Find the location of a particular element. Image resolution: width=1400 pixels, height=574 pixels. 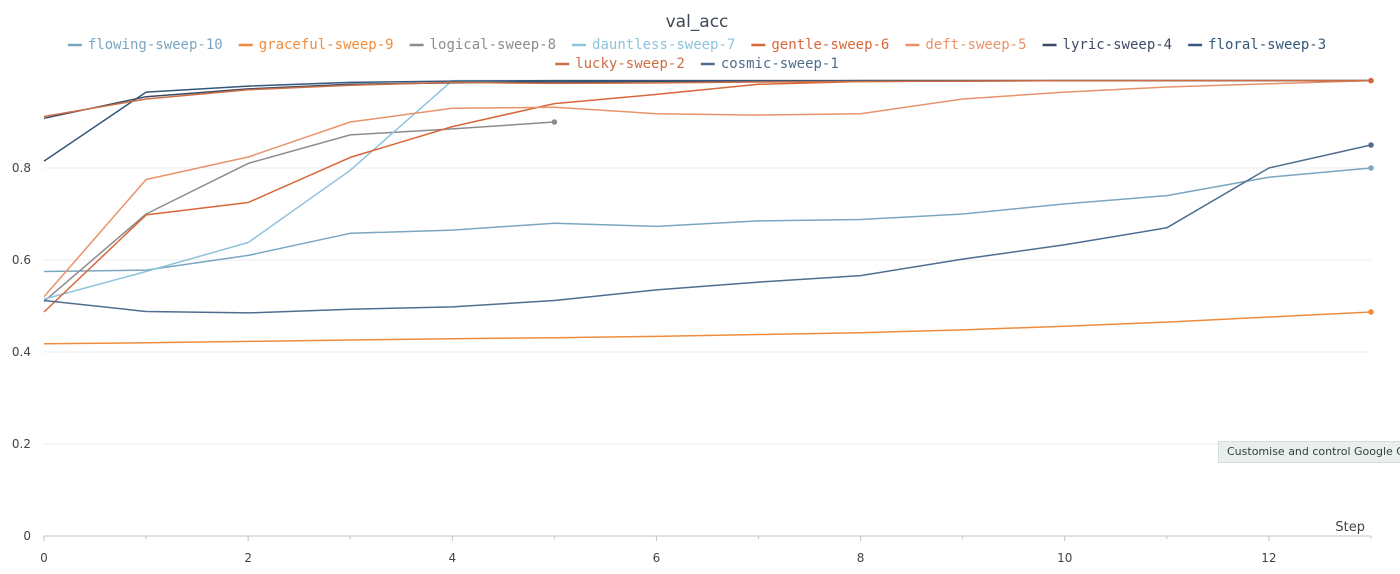

y-tick-label: 0.6 is located at coordinates (21, 260).